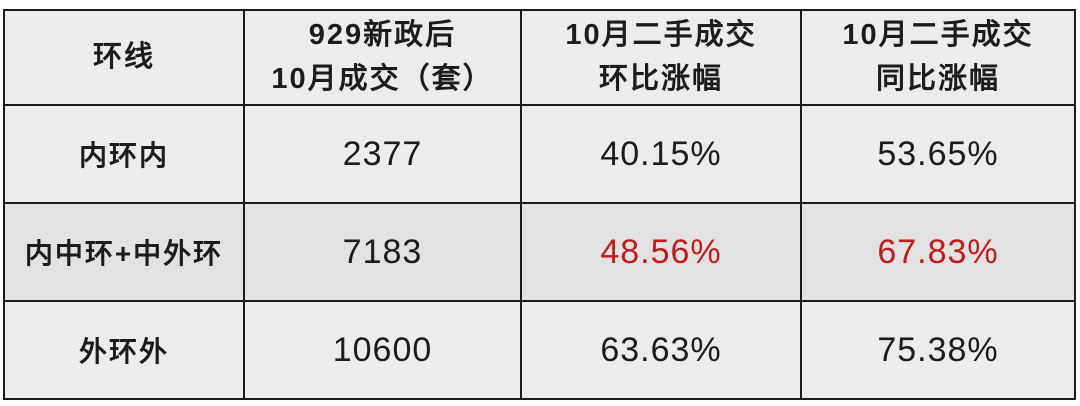 This screenshot has height=406, width=1080. Describe the element at coordinates (938, 252) in the screenshot. I see `yoy-value: 67.83%` at that location.